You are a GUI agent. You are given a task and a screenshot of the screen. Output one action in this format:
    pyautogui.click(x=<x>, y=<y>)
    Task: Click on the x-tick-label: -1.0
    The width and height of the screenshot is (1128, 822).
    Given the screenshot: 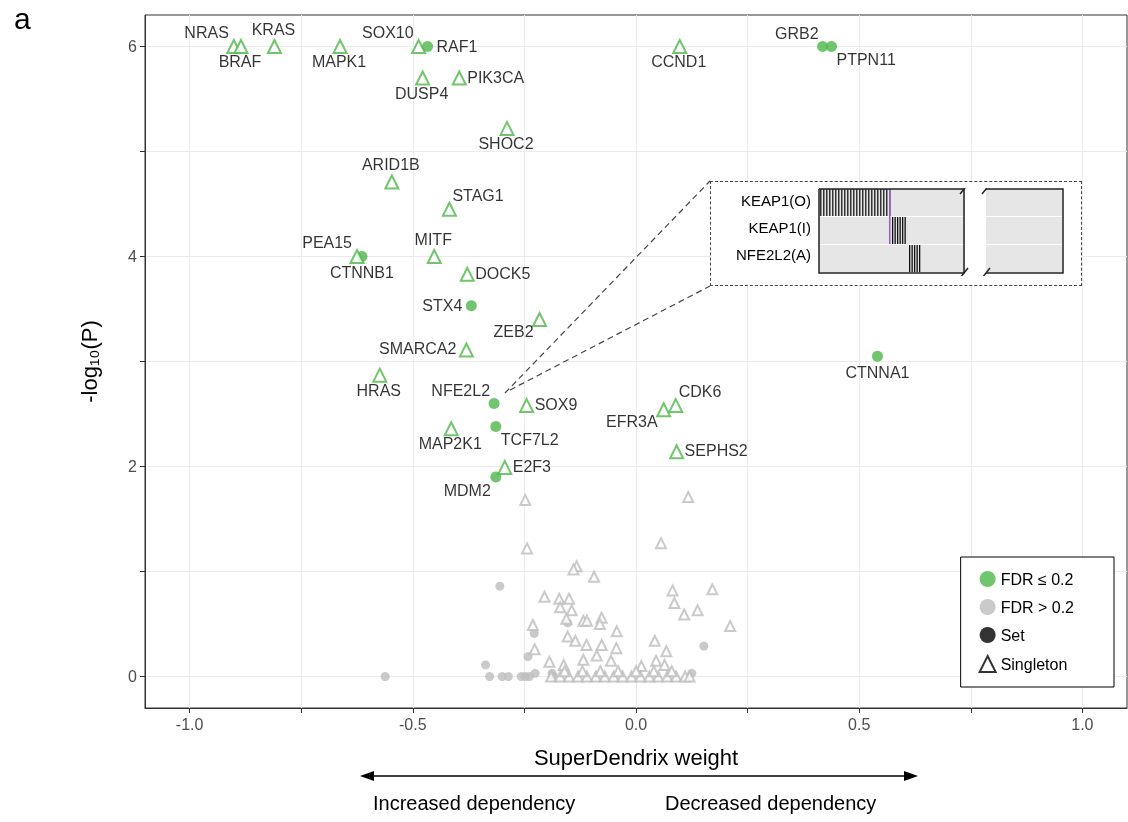 What is the action you would take?
    pyautogui.click(x=189, y=724)
    